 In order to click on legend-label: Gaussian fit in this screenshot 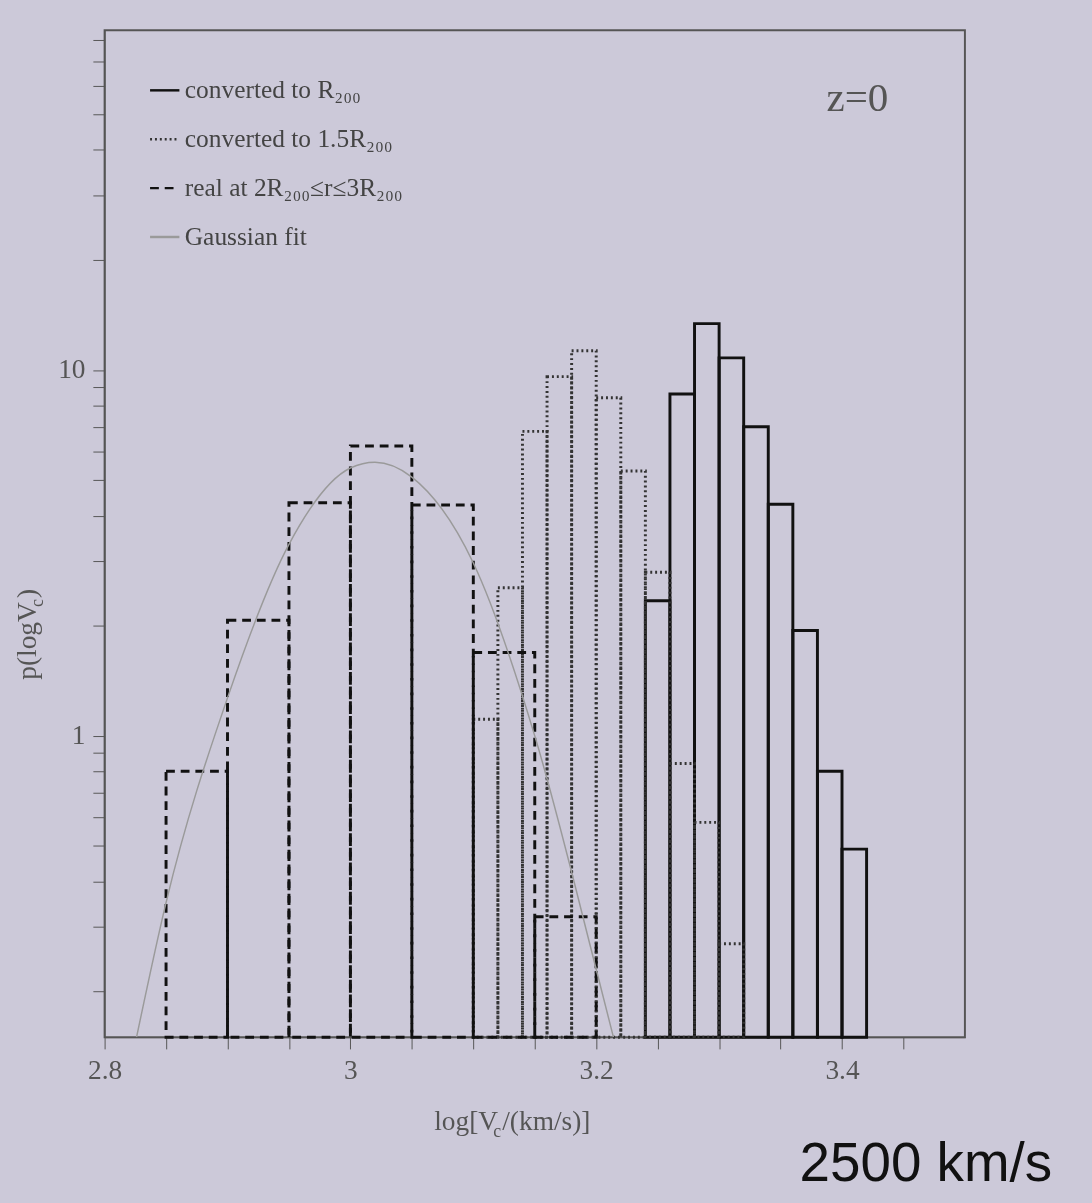, I will do `click(245, 235)`.